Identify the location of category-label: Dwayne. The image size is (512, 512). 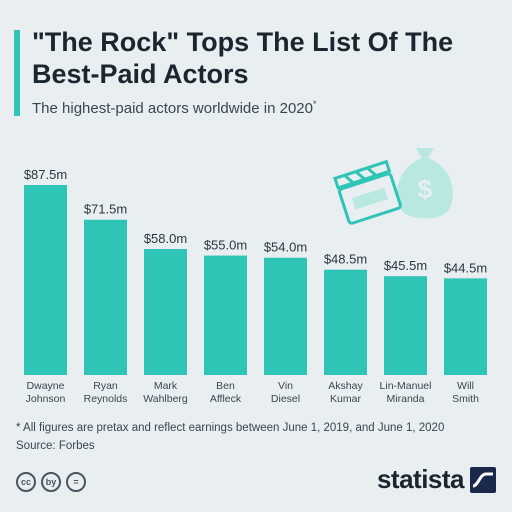
(46, 386).